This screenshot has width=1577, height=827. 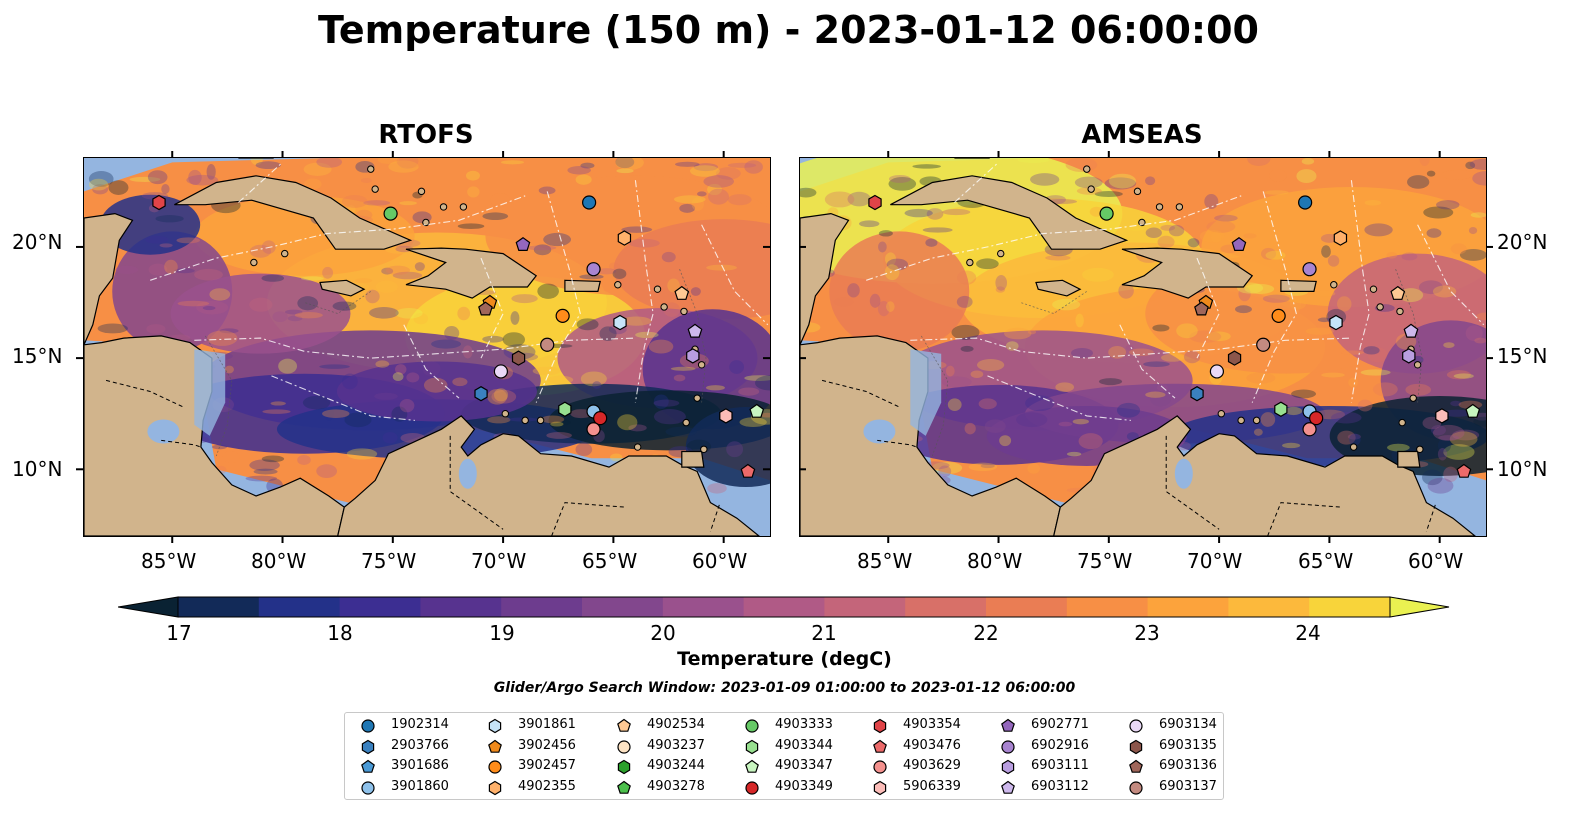 I want to click on circle-marker-icon, so click(x=752, y=787).